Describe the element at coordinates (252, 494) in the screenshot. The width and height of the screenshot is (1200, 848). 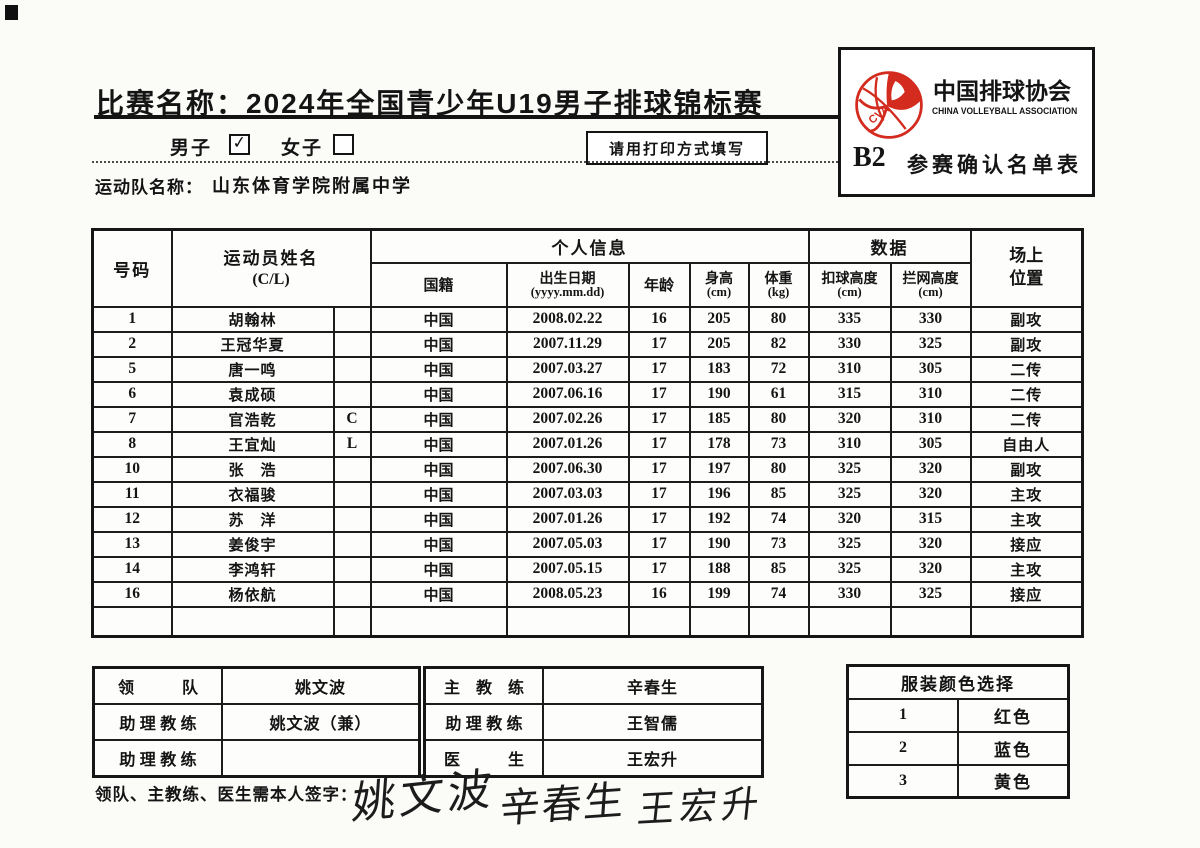
I see `roster-cell-name: 衣福骏` at that location.